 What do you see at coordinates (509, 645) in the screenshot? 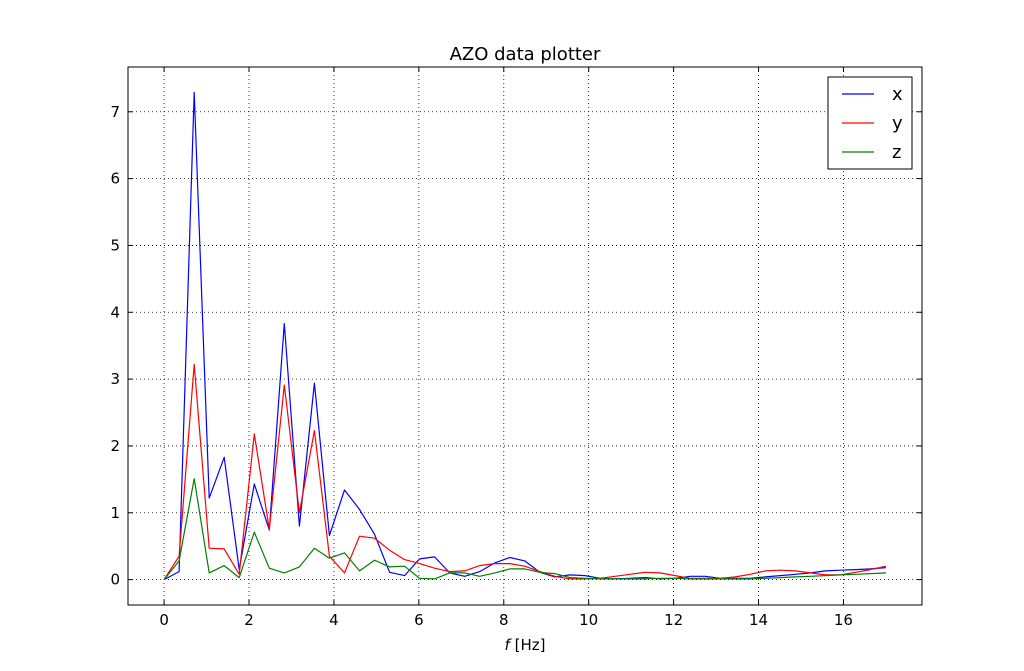
I see `x-axis-label-symbol: f` at bounding box center [509, 645].